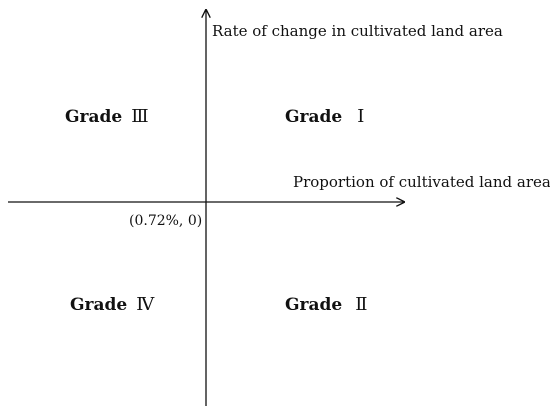 This screenshot has height=413, width=550. Describe the element at coordinates (165, 221) in the screenshot. I see `origin-label: (0.72%, 0)` at that location.